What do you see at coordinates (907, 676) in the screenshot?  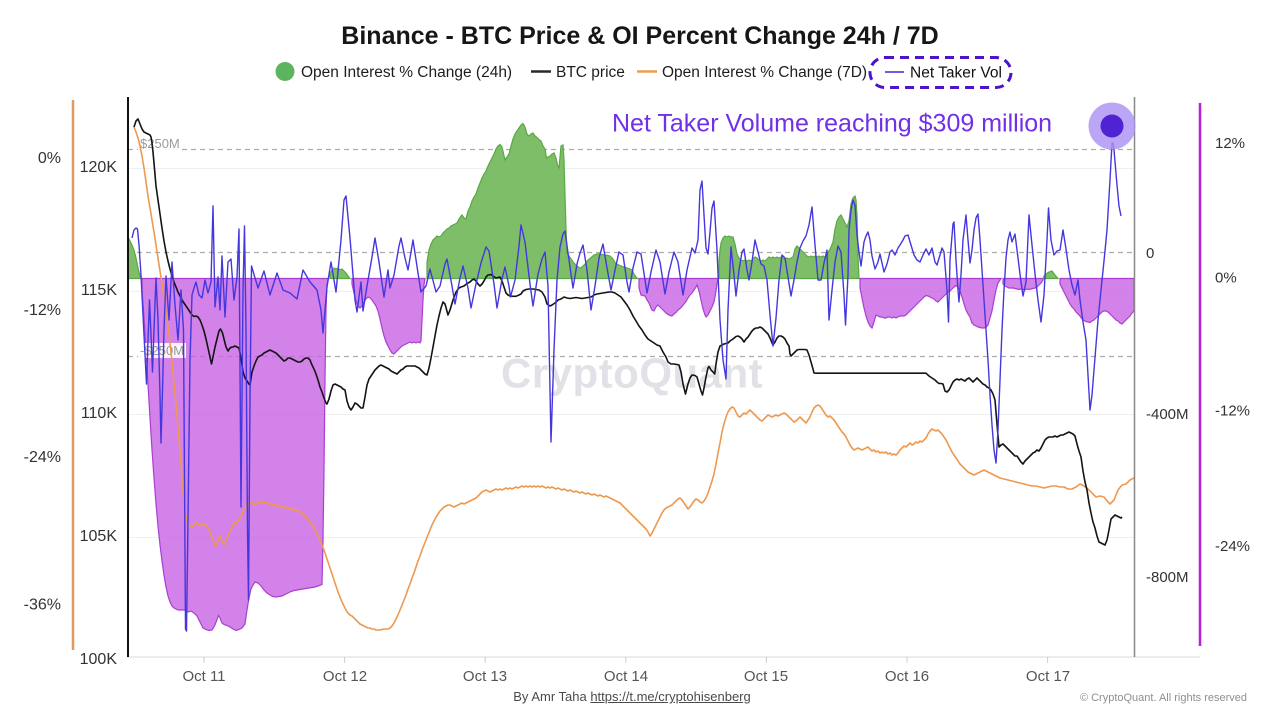 I see `svg-text: Oct 16` at bounding box center [907, 676].